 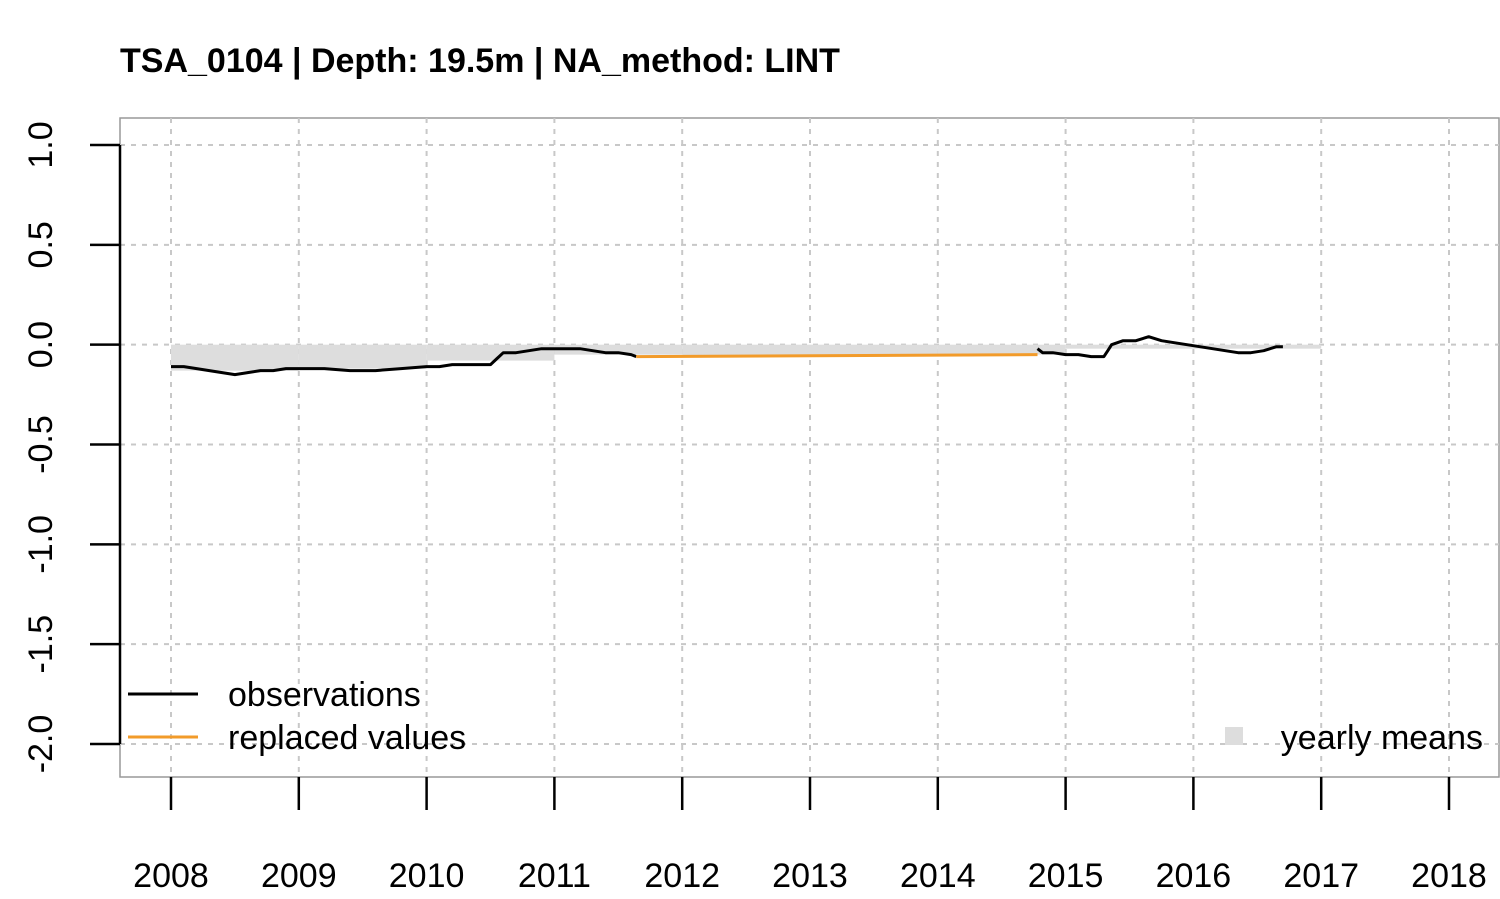 What do you see at coordinates (299, 876) in the screenshot?
I see `x-tick-label: 2009` at bounding box center [299, 876].